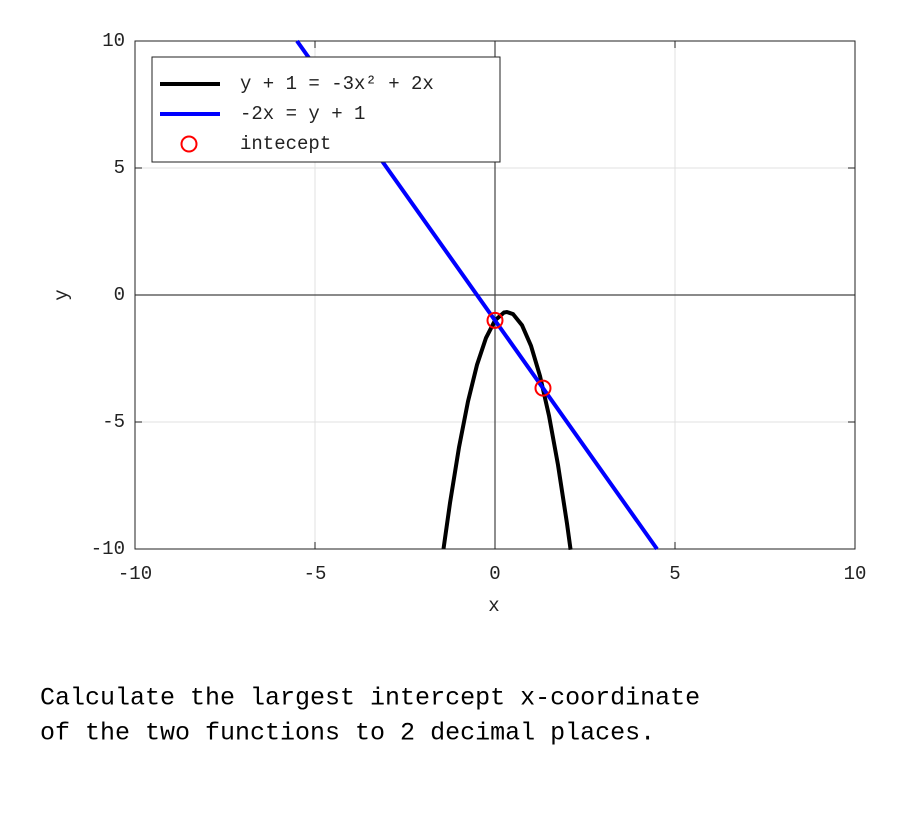 The image size is (900, 825). I want to click on y-tick-label: -10, so click(108, 549).